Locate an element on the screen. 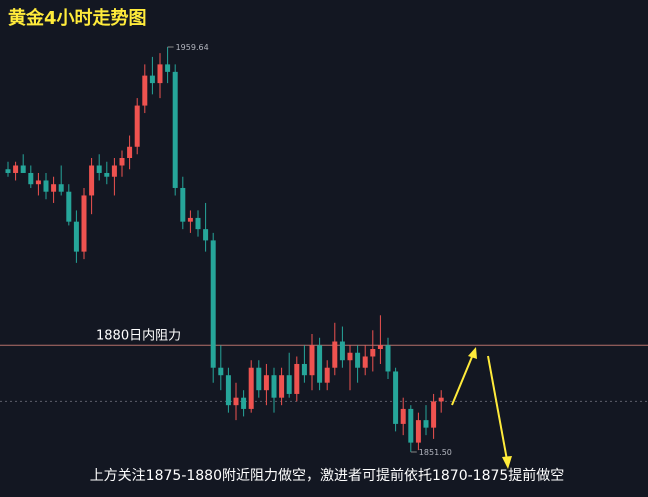 The width and height of the screenshot is (648, 497). low-label: 1851.50 is located at coordinates (435, 452).